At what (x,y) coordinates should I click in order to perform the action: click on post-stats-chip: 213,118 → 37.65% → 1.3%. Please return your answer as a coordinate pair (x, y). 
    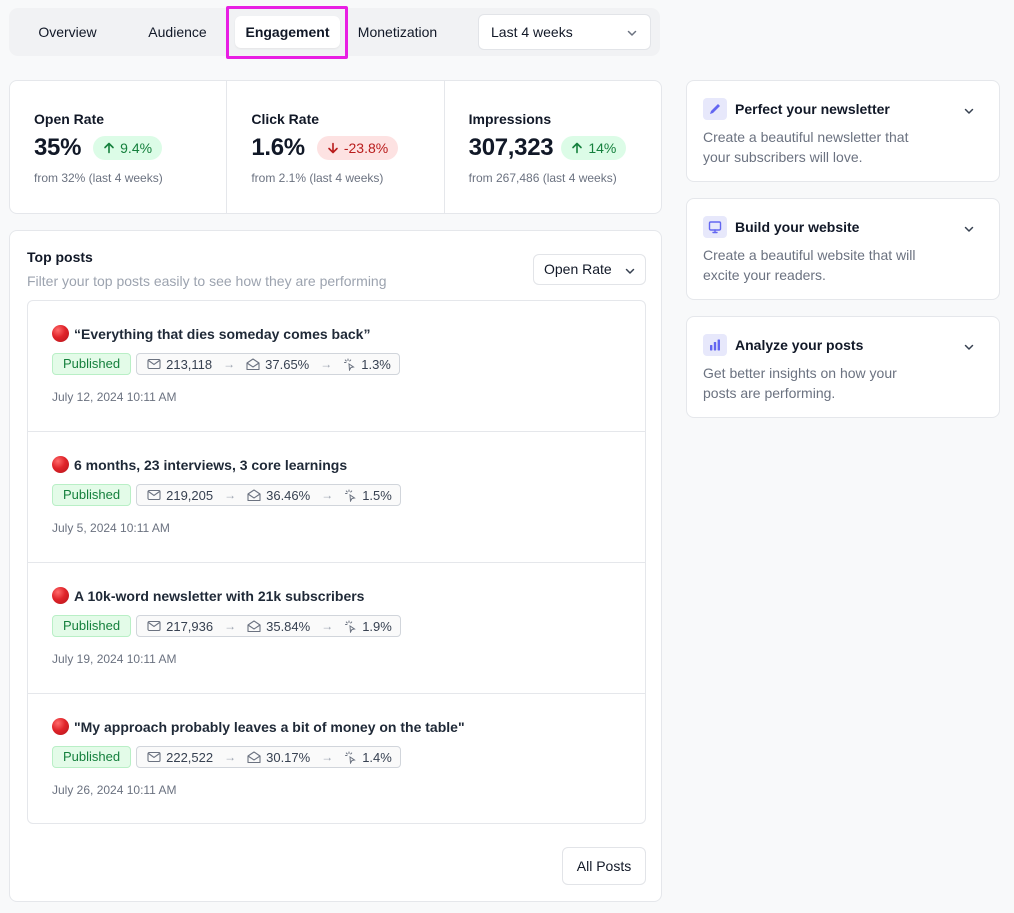
    Looking at the image, I should click on (268, 364).